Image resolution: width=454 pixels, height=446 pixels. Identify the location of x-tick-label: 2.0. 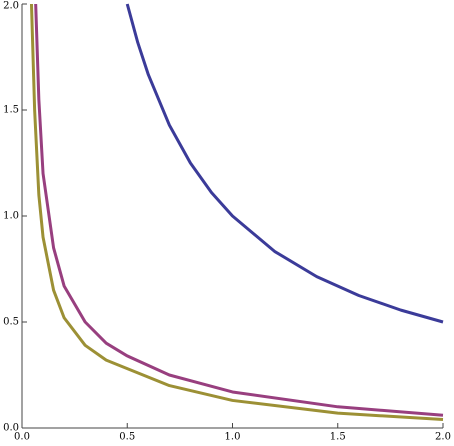
(443, 437).